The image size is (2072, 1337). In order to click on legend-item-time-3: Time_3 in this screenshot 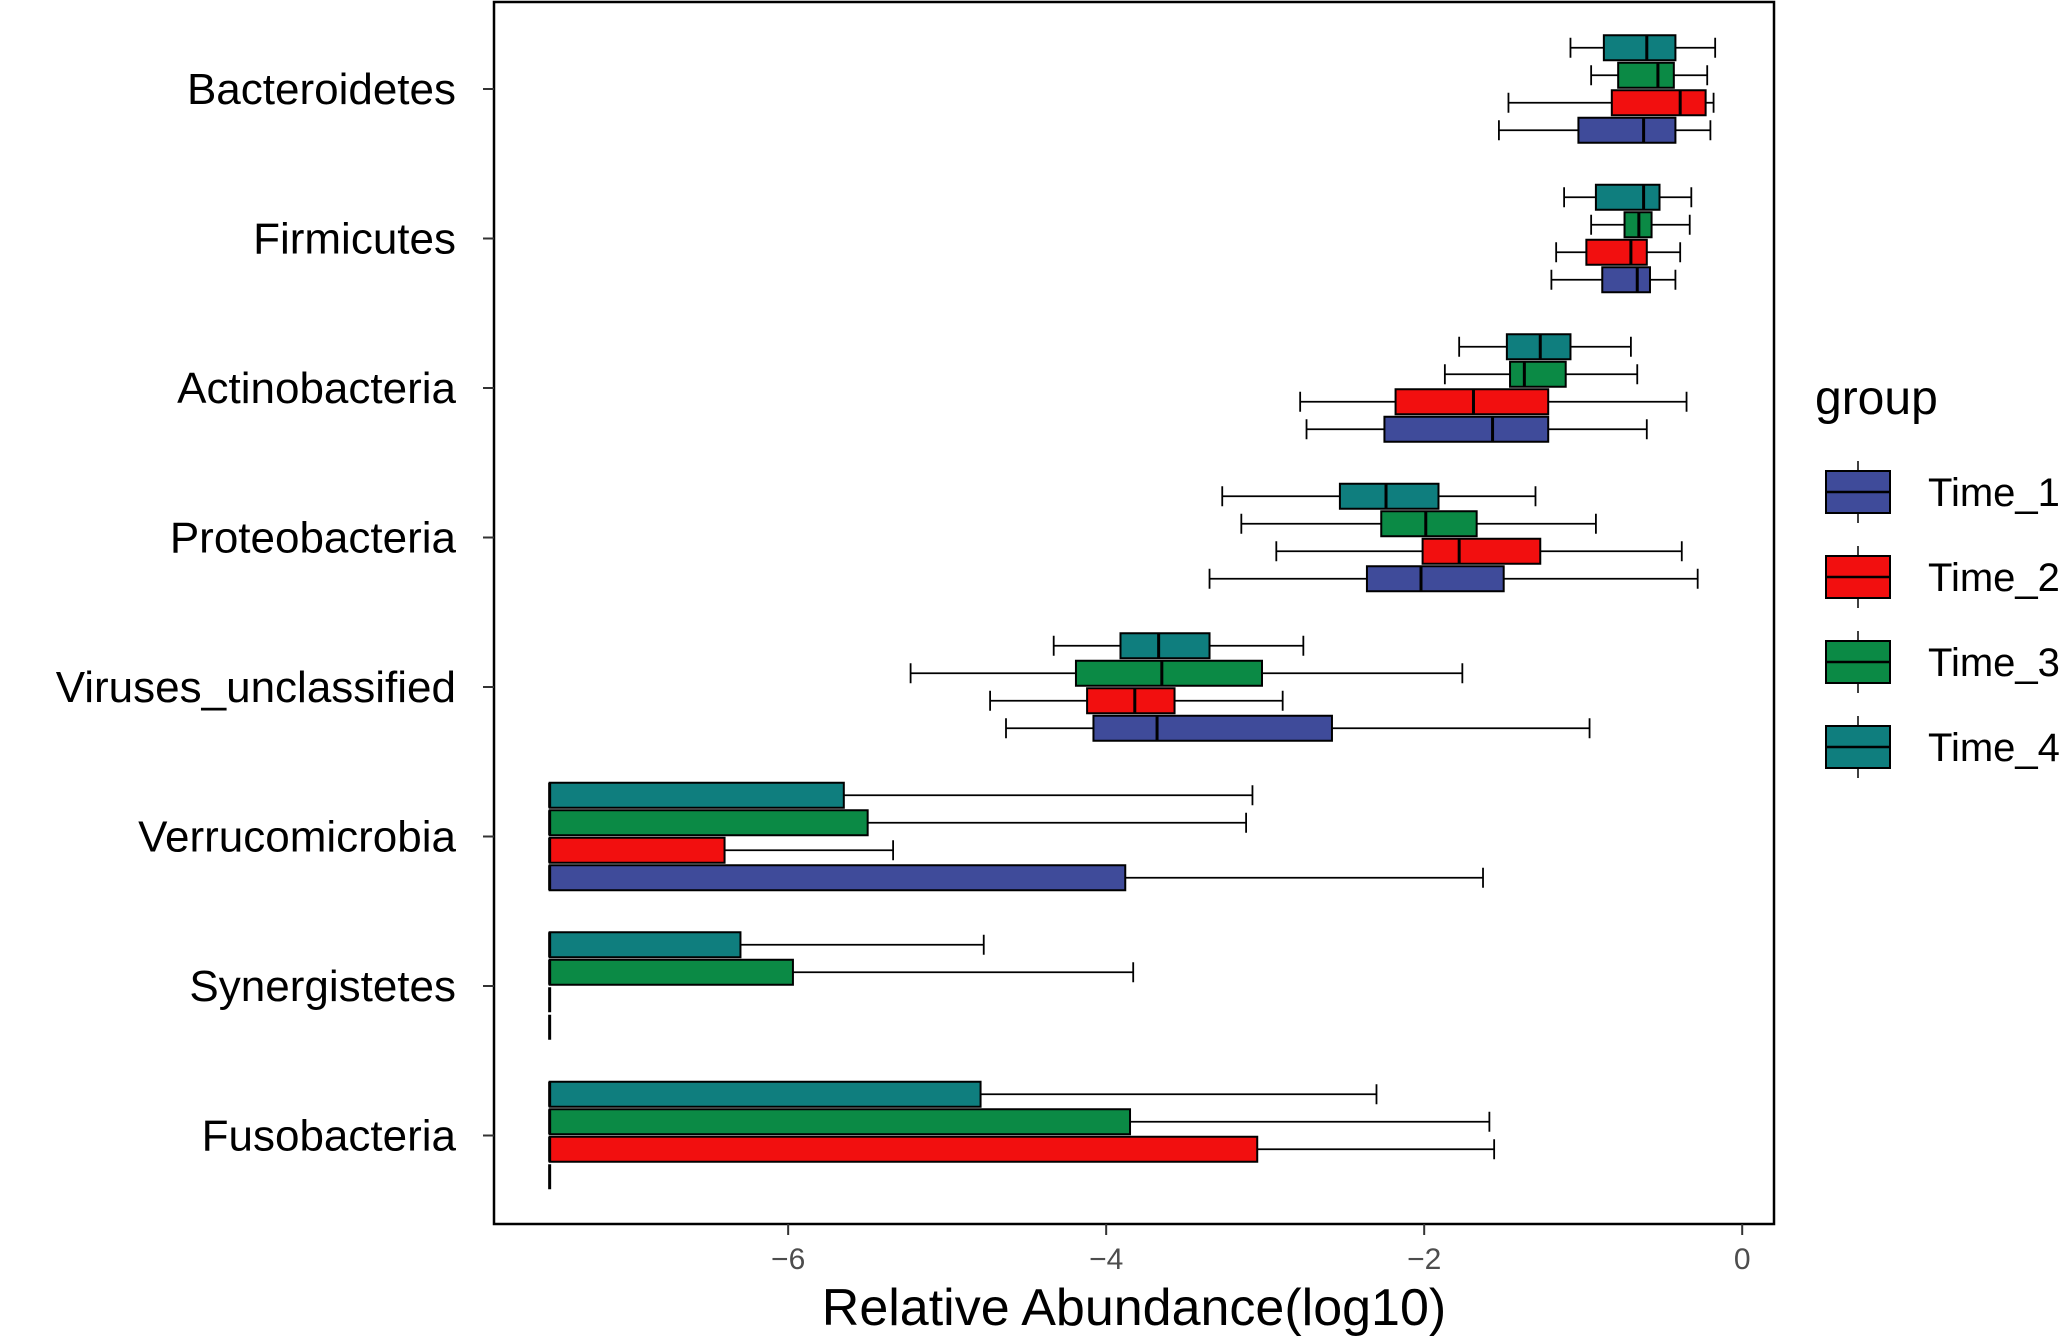, I will do `click(1942, 662)`.